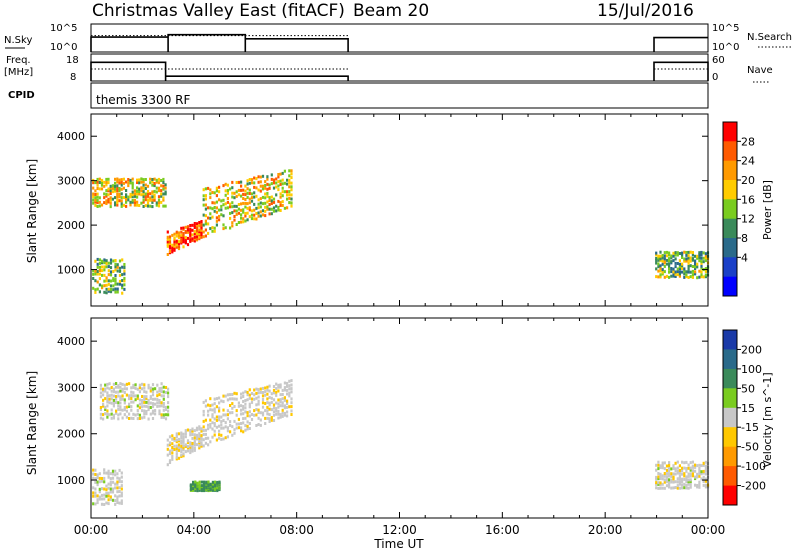  I want to click on colorbar-swatch, so click(730, 267).